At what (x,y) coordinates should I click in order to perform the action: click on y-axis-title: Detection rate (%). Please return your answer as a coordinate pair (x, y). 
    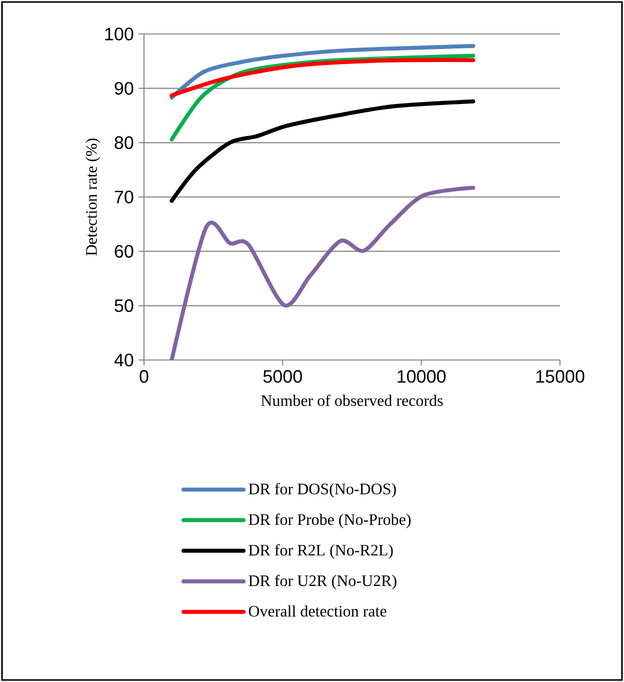
    Looking at the image, I should click on (93, 197).